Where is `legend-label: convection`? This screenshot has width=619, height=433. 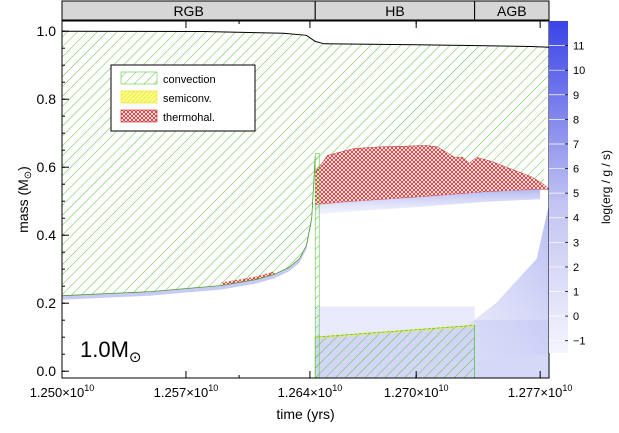
legend-label: convection is located at coordinates (189, 80).